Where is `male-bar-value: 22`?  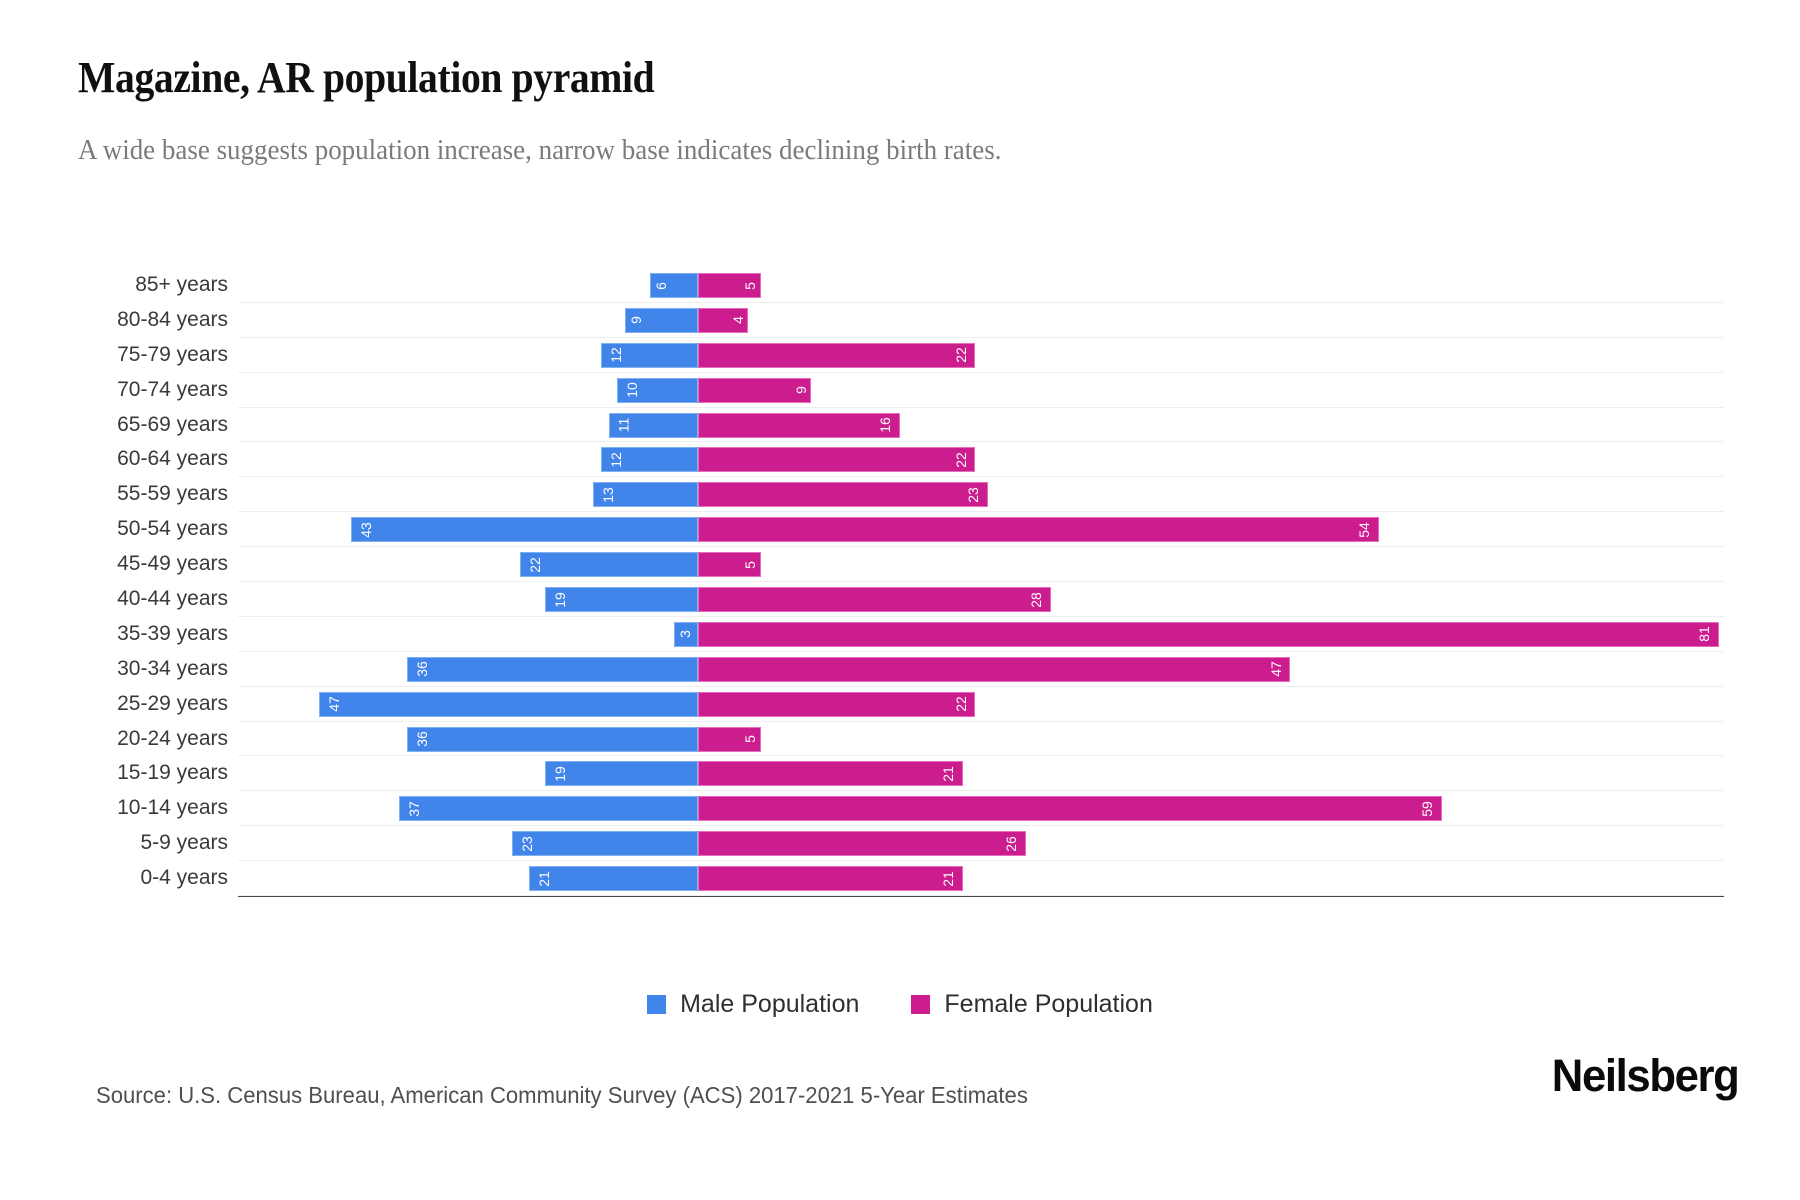
male-bar-value: 22 is located at coordinates (535, 564).